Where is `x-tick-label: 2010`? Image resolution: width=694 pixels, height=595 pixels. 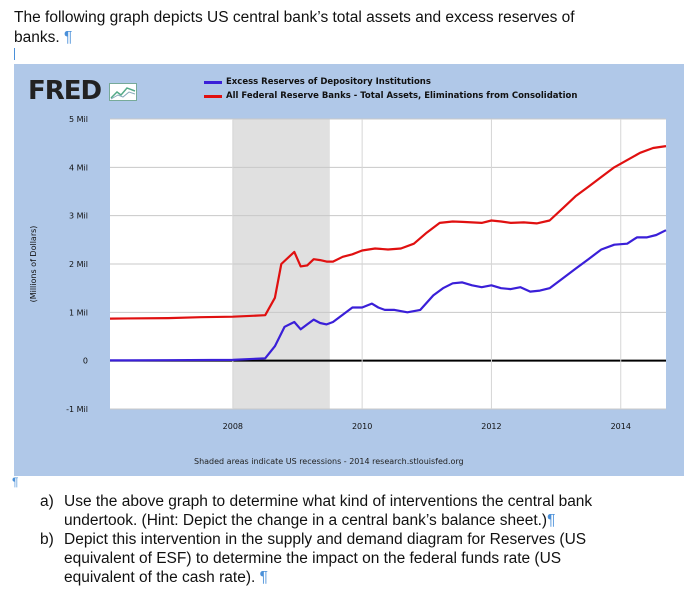
x-tick-label: 2010 is located at coordinates (362, 426).